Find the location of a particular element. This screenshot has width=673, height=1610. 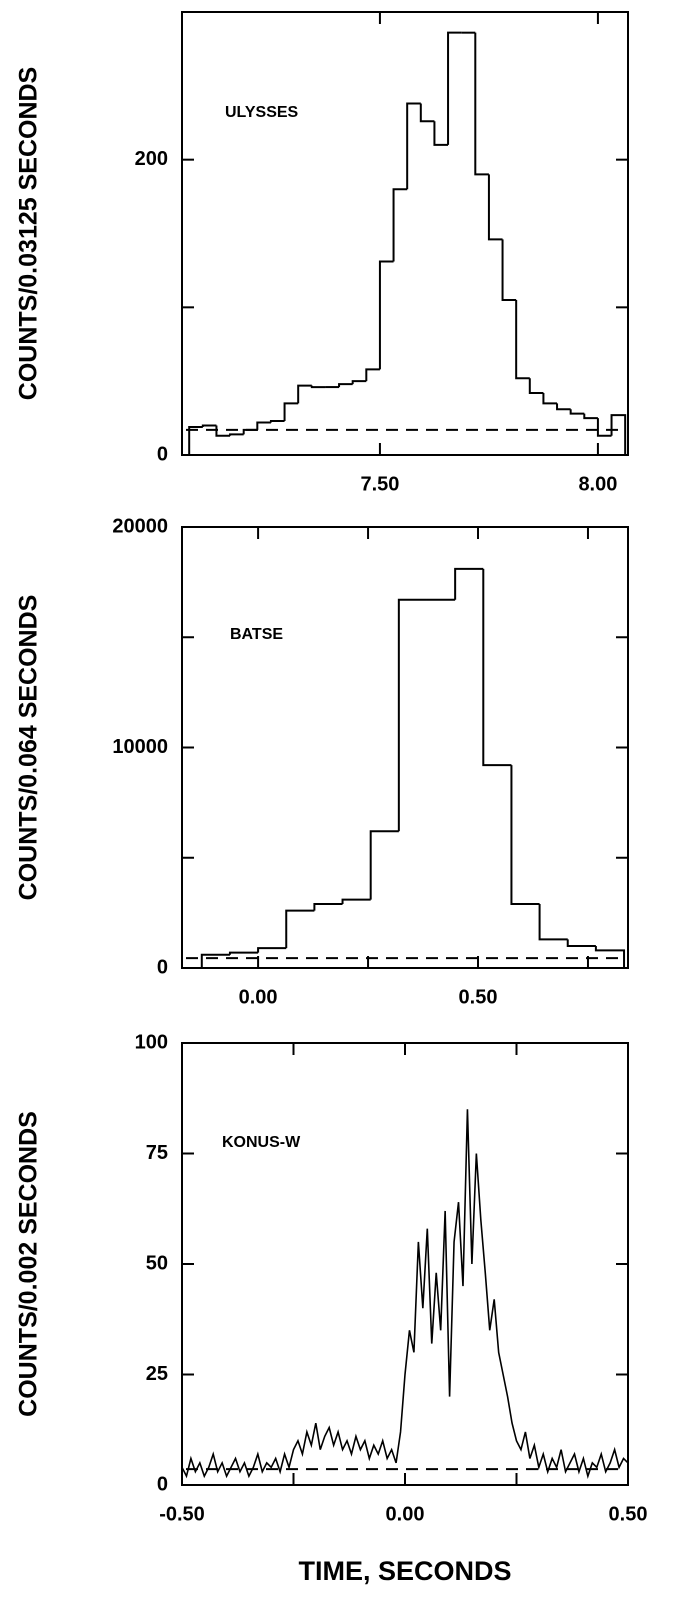

x-tick-label: 8.00 is located at coordinates (597, 484).